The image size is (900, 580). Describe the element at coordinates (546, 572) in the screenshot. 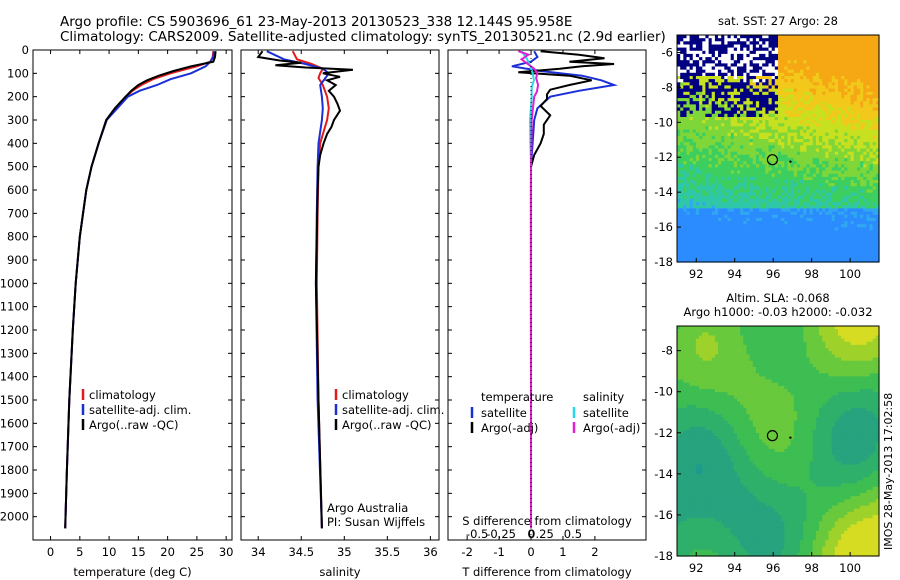

I see `x-axis-label: T difference from climatology` at that location.